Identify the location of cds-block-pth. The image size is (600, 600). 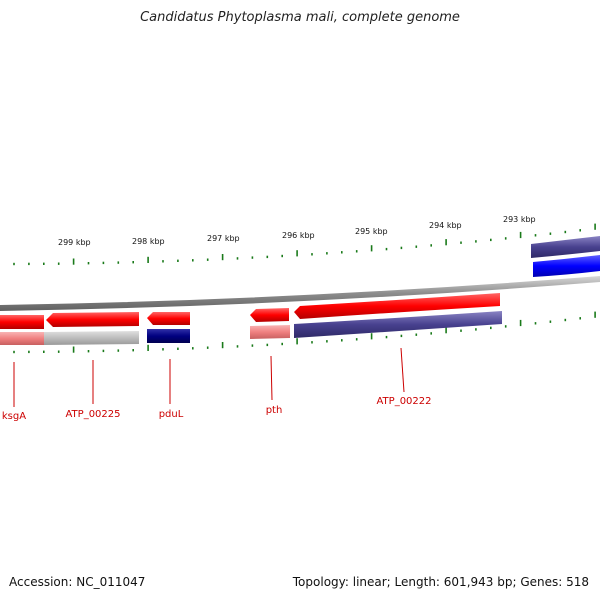
(270, 332).